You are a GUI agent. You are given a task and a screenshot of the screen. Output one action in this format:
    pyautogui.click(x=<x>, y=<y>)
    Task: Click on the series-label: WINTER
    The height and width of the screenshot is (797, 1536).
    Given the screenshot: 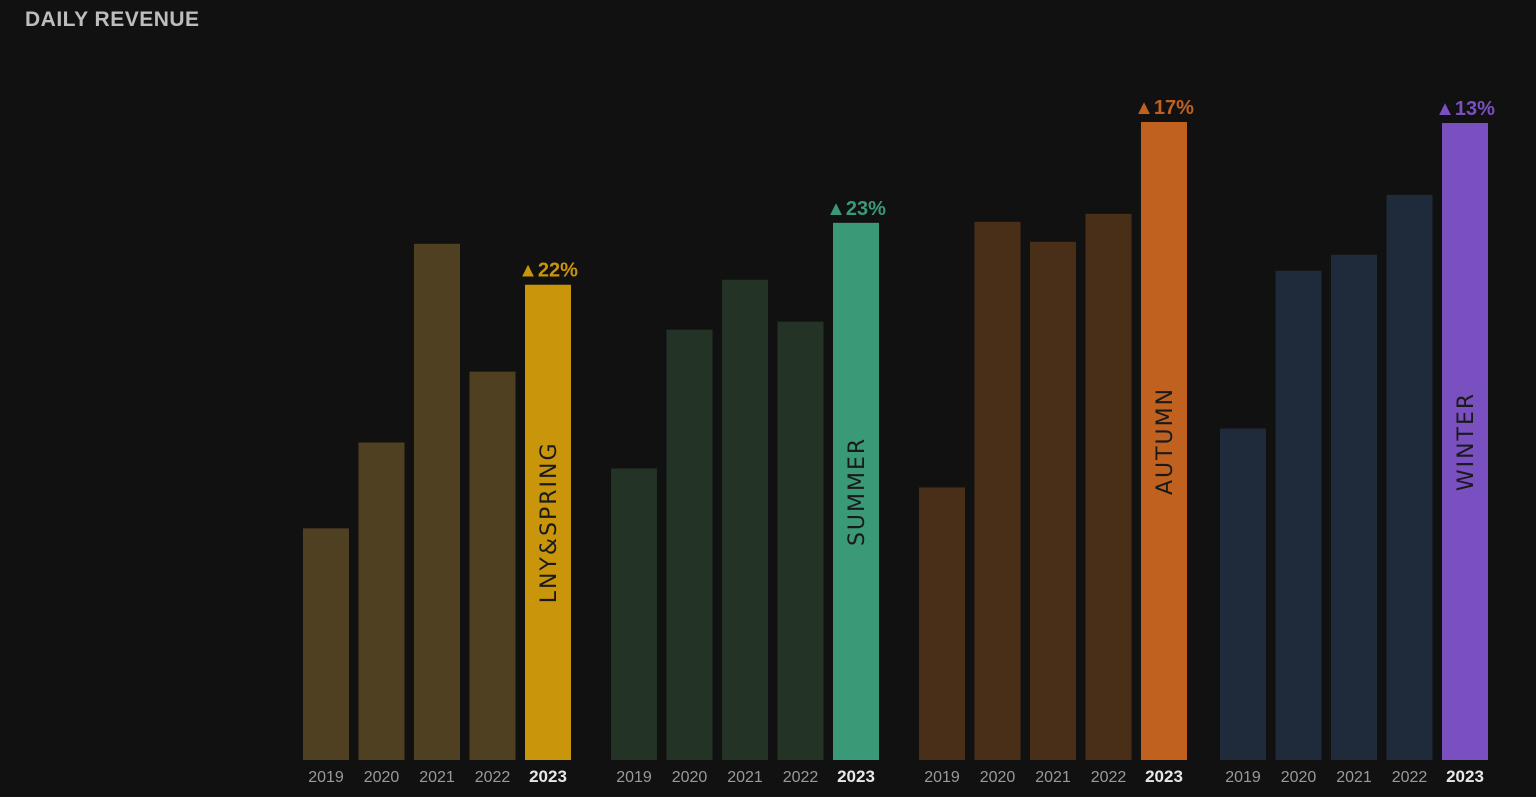 What is the action you would take?
    pyautogui.click(x=1466, y=441)
    